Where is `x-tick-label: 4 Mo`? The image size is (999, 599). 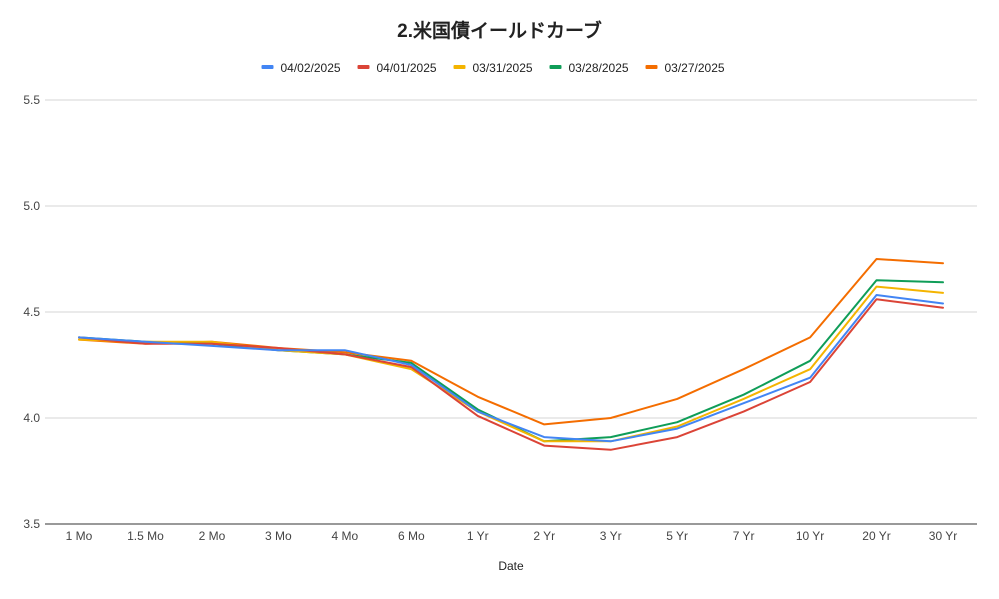
x-tick-label: 4 Mo is located at coordinates (345, 536).